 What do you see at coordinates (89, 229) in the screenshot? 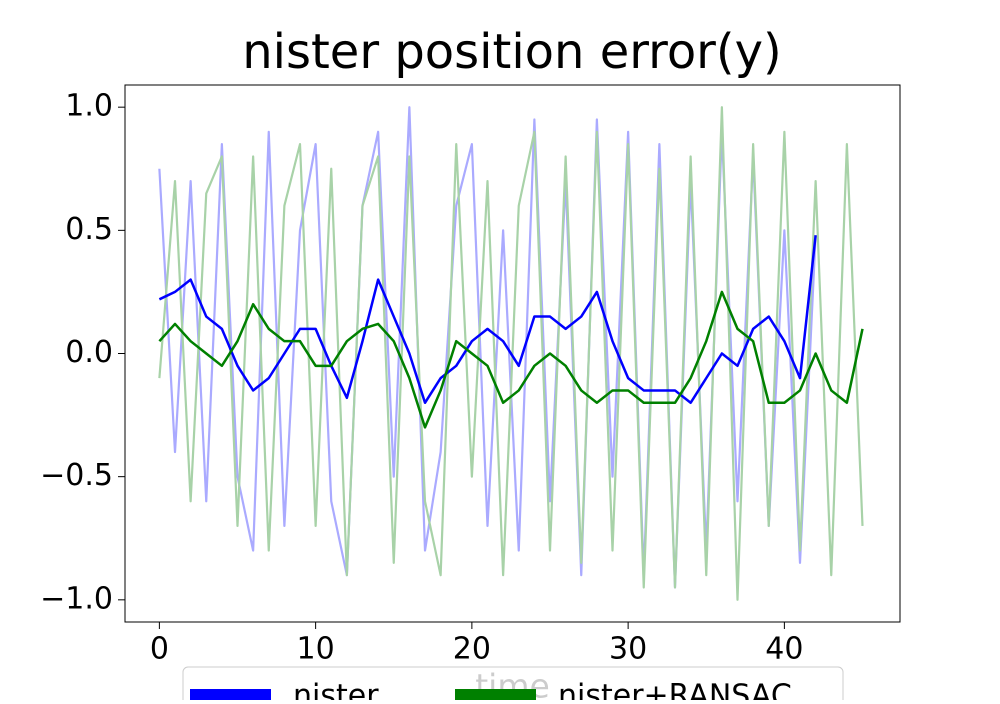
I see `y-tick-label: 0.5` at bounding box center [89, 229].